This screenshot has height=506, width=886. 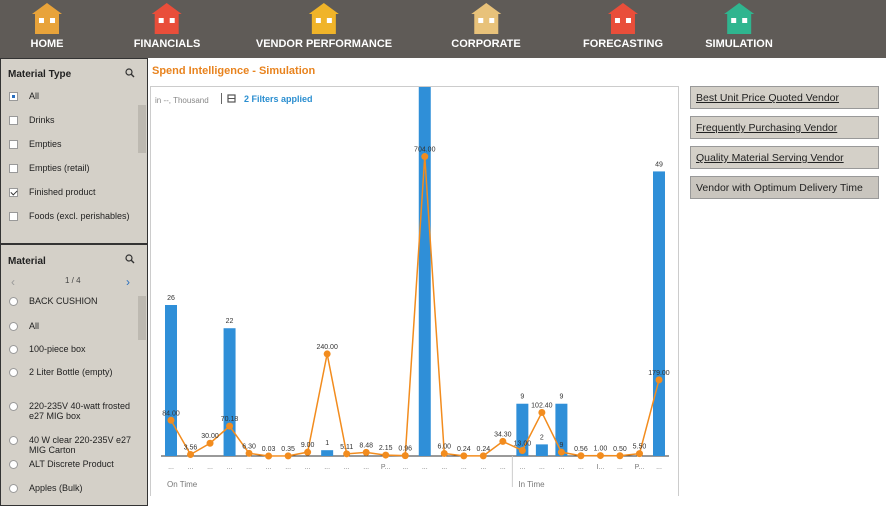 What do you see at coordinates (73, 144) in the screenshot?
I see `filter-item: Empties` at bounding box center [73, 144].